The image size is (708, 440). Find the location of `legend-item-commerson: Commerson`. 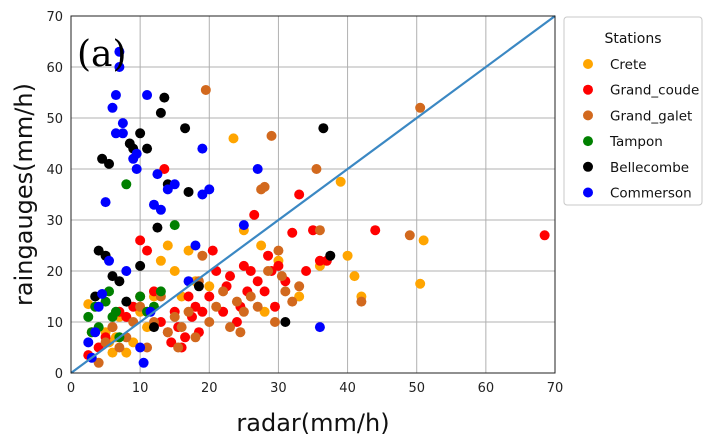

legend-item-commerson: Commerson is located at coordinates (637, 194).